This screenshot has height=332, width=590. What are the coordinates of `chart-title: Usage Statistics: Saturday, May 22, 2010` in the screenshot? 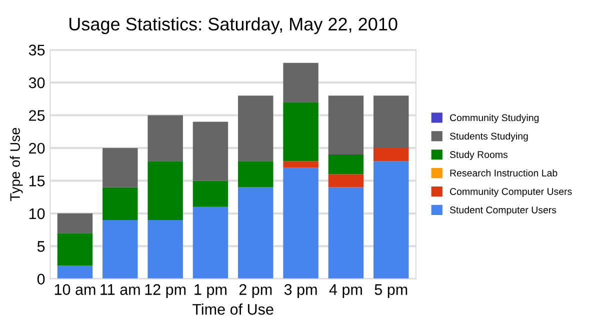 It's located at (234, 25).